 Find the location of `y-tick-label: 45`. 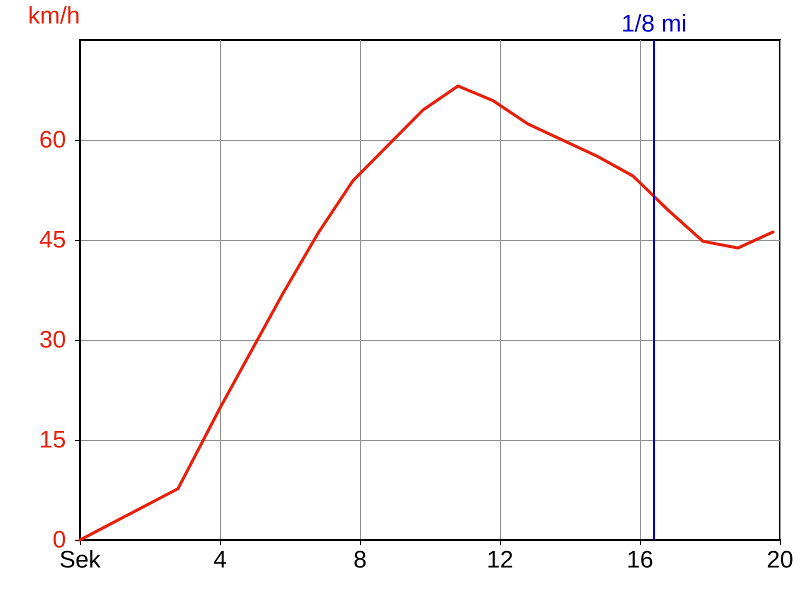

y-tick-label: 45 is located at coordinates (52, 240).